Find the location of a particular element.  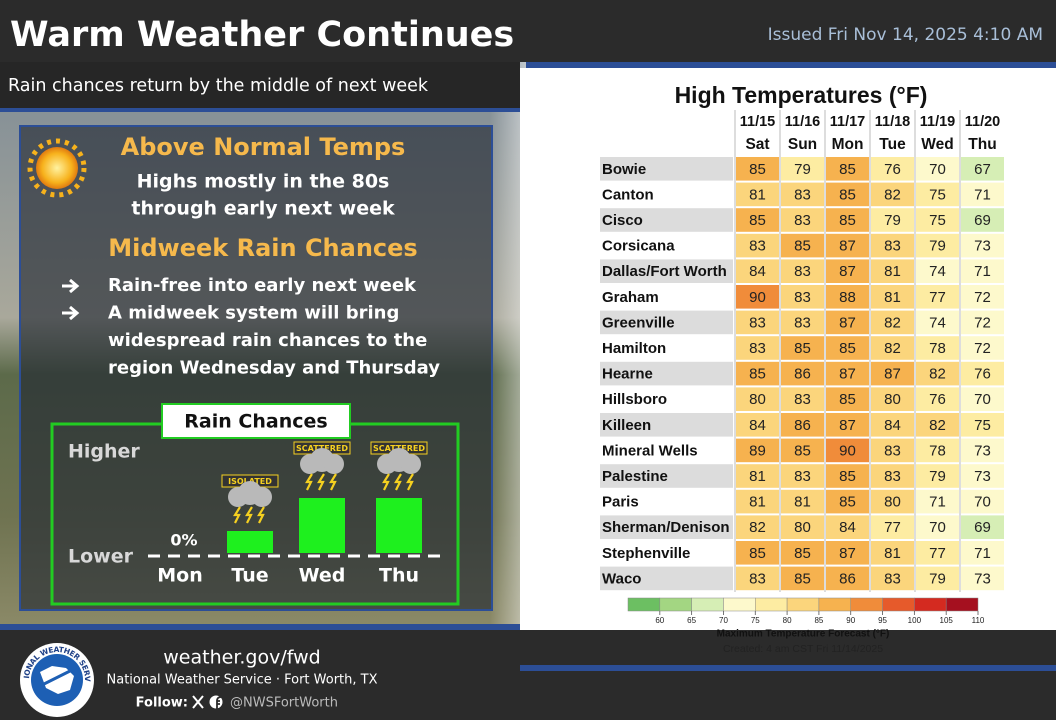

row-name: Killeen is located at coordinates (626, 425).